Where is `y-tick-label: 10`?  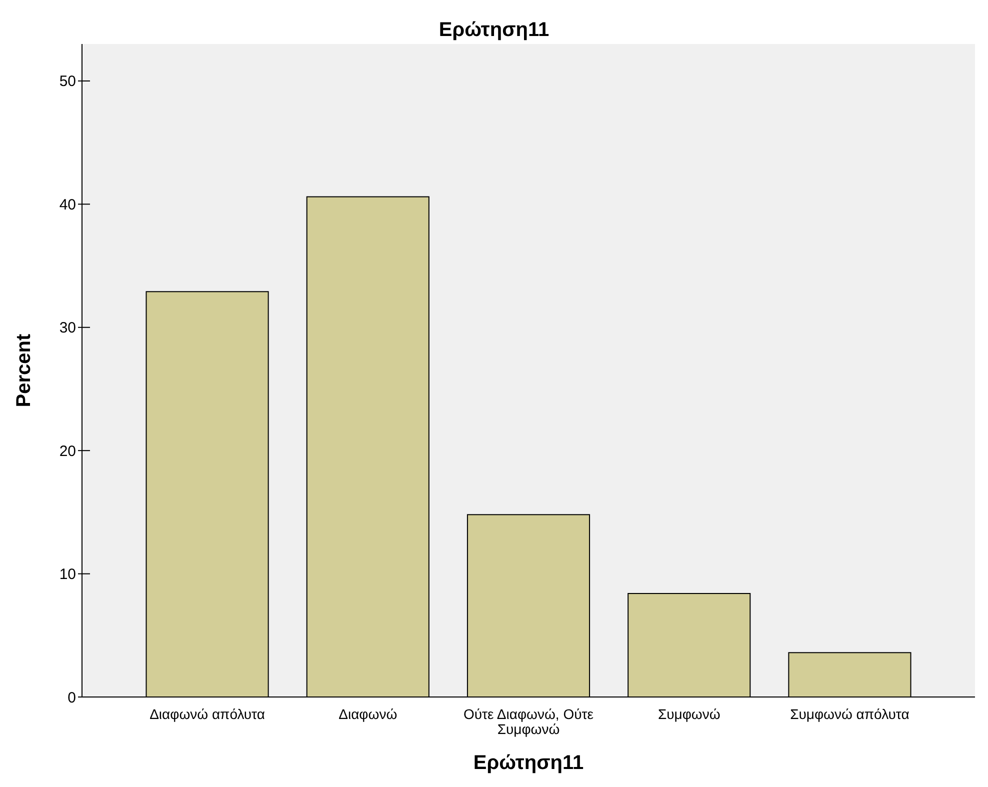 y-tick-label: 10 is located at coordinates (67, 575).